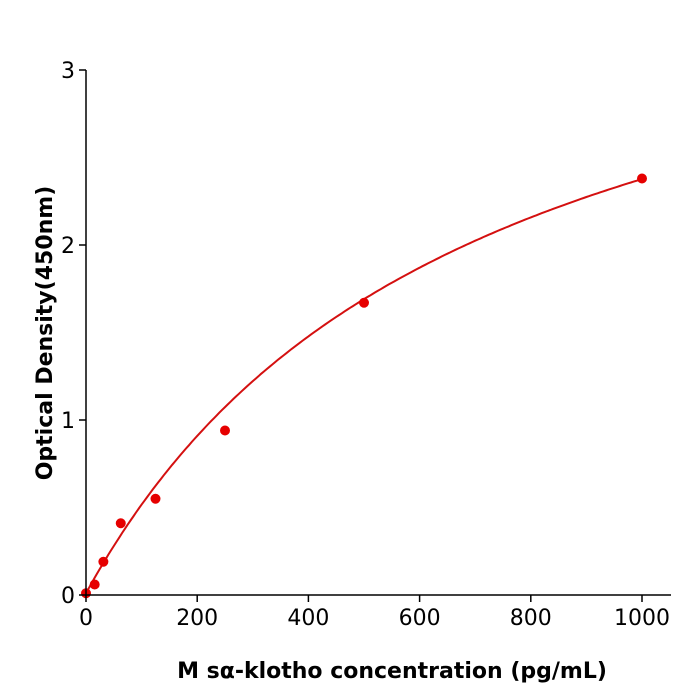 This screenshot has height=700, width=700. I want to click on y-axis-label: Optical Density(450nm), so click(45, 333).